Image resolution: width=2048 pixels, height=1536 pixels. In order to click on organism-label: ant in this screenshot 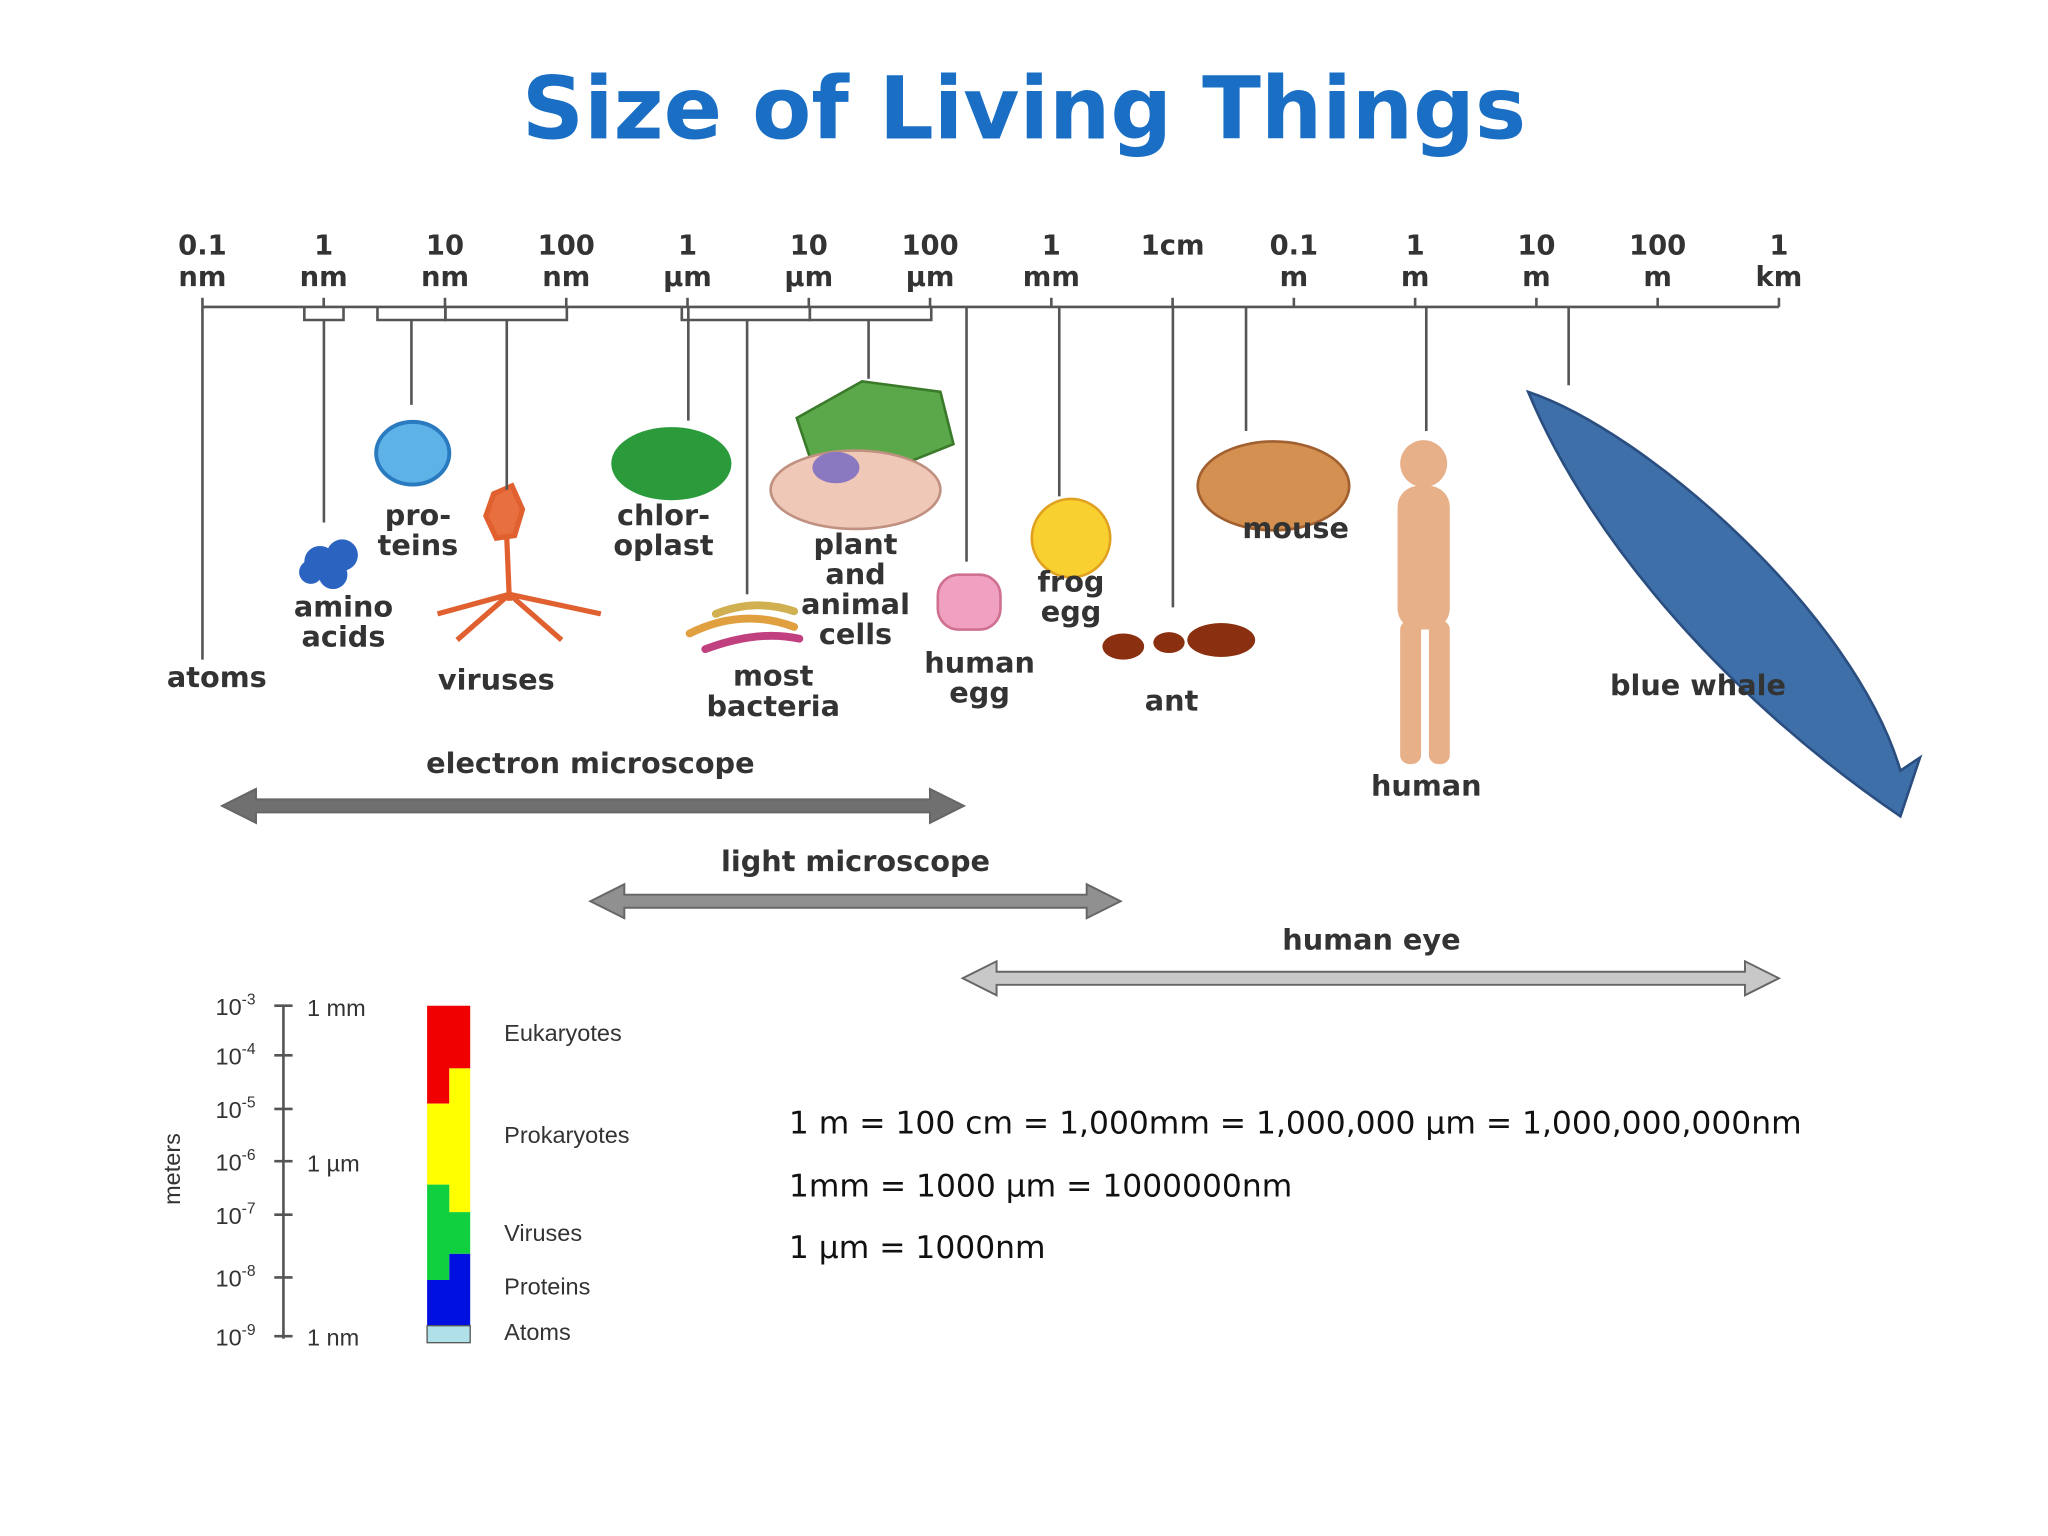, I will do `click(1172, 701)`.